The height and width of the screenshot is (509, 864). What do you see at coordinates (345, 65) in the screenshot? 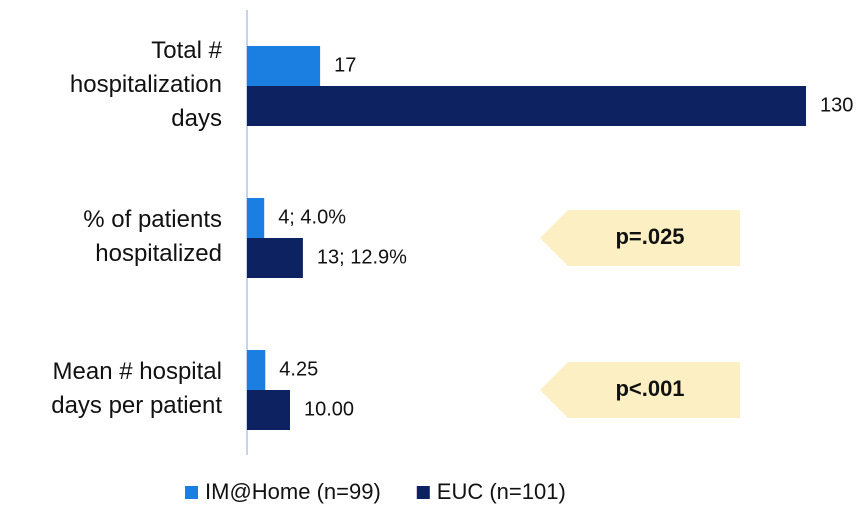
I see `value-label: 17` at bounding box center [345, 65].